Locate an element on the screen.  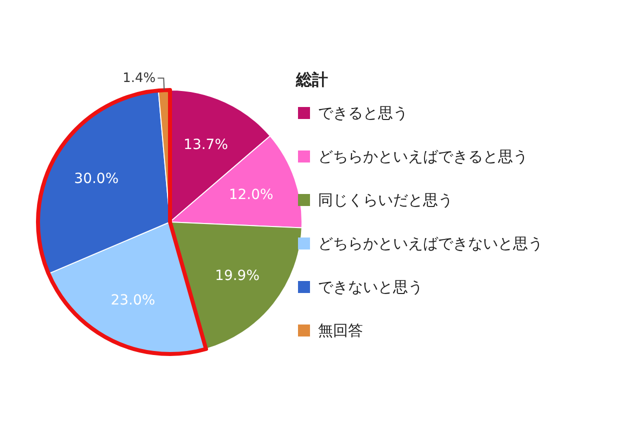
data-label: 13.7% is located at coordinates (206, 145).